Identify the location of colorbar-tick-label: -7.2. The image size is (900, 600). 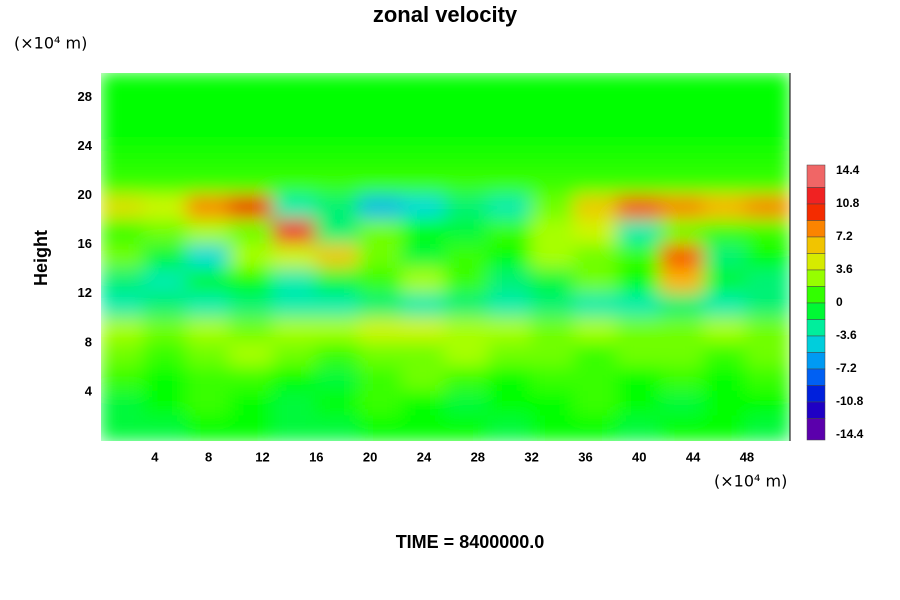
(846, 368).